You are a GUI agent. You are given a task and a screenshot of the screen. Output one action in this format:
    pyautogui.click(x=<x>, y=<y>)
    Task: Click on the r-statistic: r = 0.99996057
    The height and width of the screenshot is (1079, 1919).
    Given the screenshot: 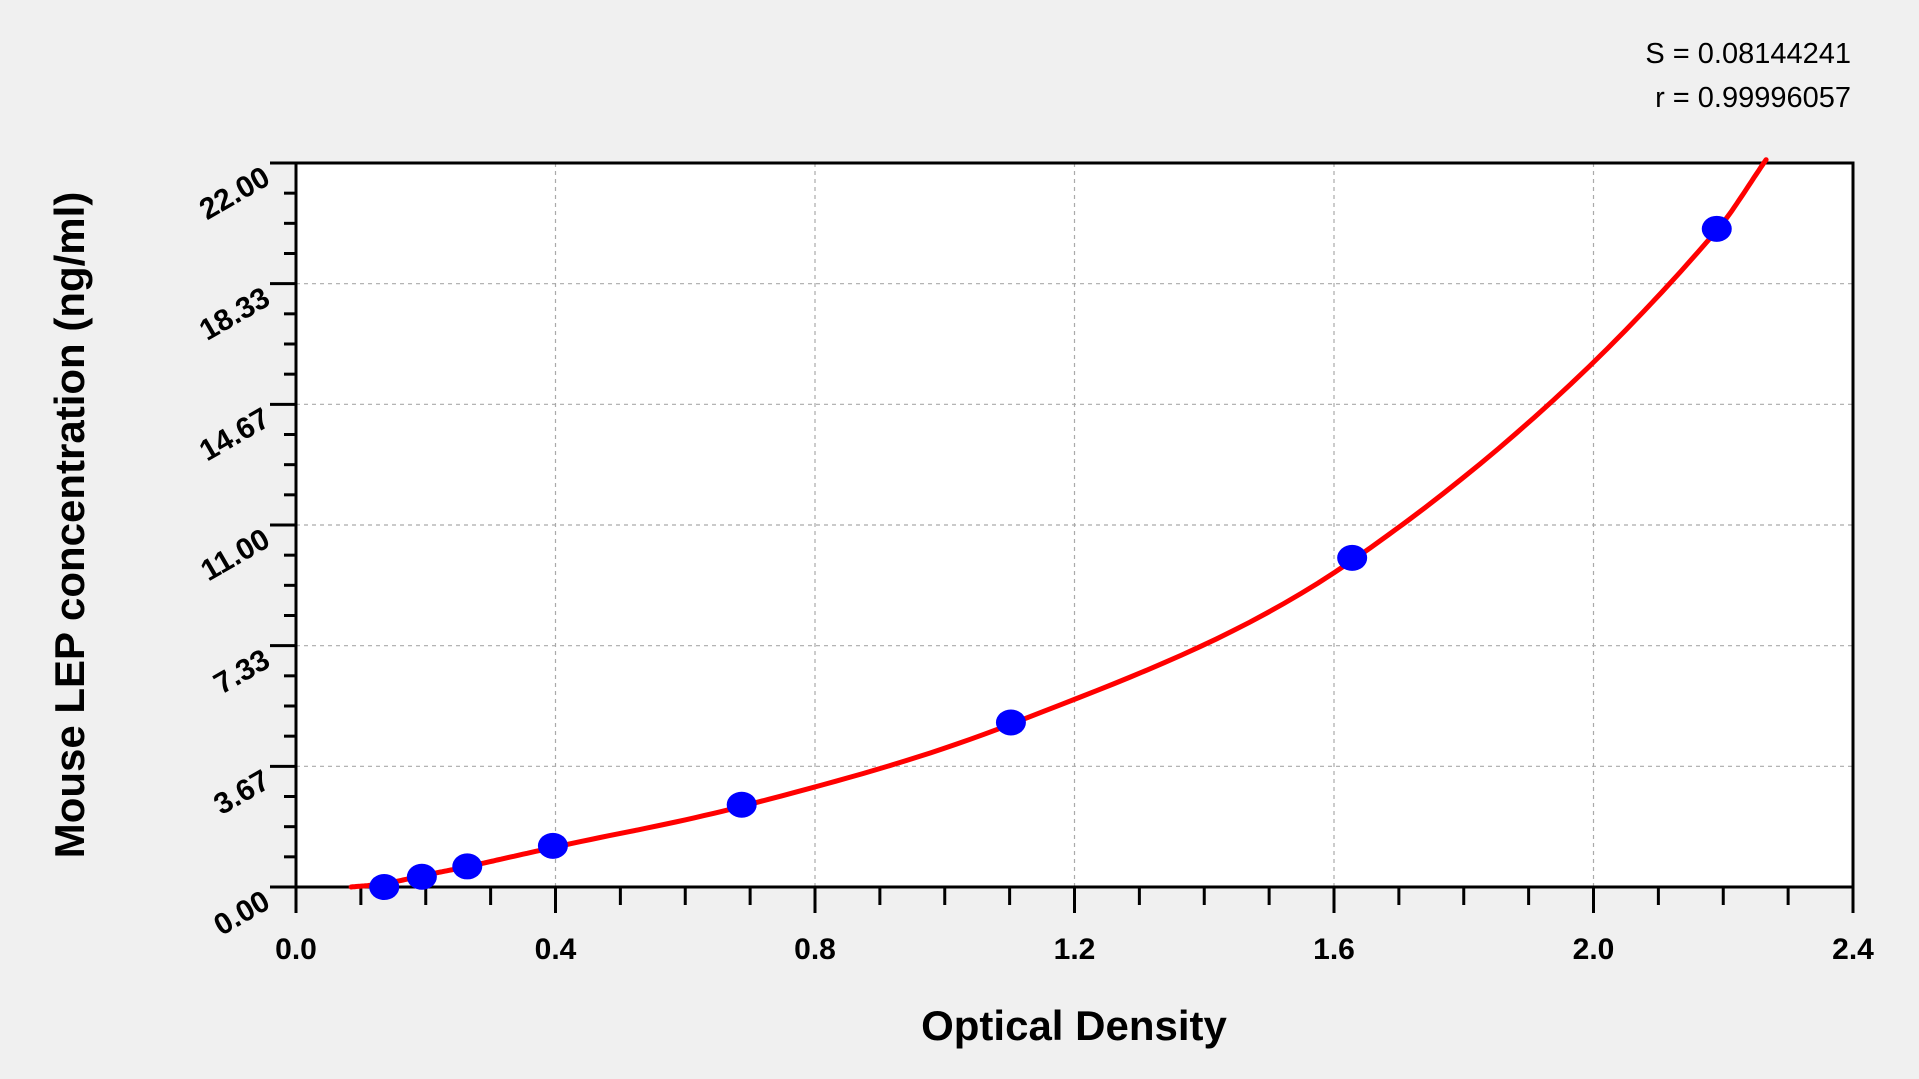 What is the action you would take?
    pyautogui.click(x=1753, y=98)
    